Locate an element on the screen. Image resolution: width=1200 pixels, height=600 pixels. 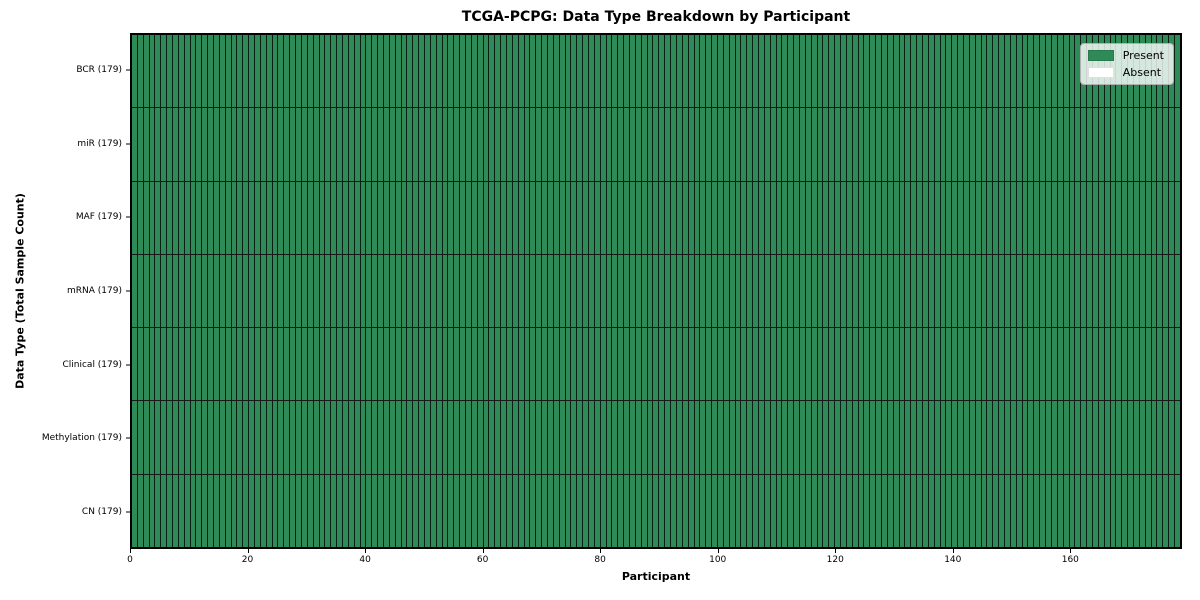
x-axis-title: Participant is located at coordinates (656, 576).